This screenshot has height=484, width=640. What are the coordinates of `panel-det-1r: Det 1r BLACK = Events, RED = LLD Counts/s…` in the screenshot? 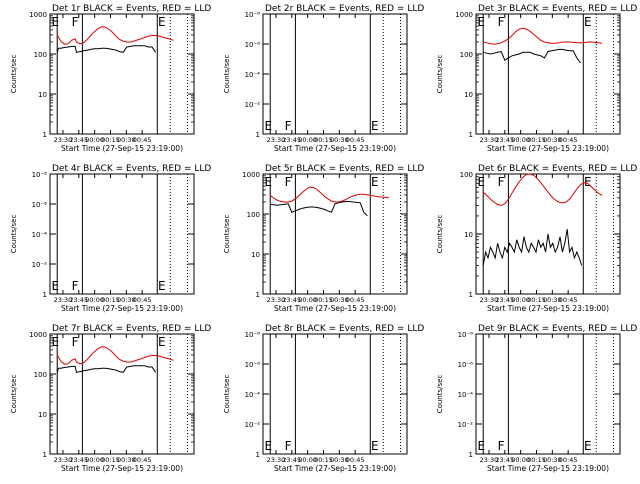 It's located at (110, 78).